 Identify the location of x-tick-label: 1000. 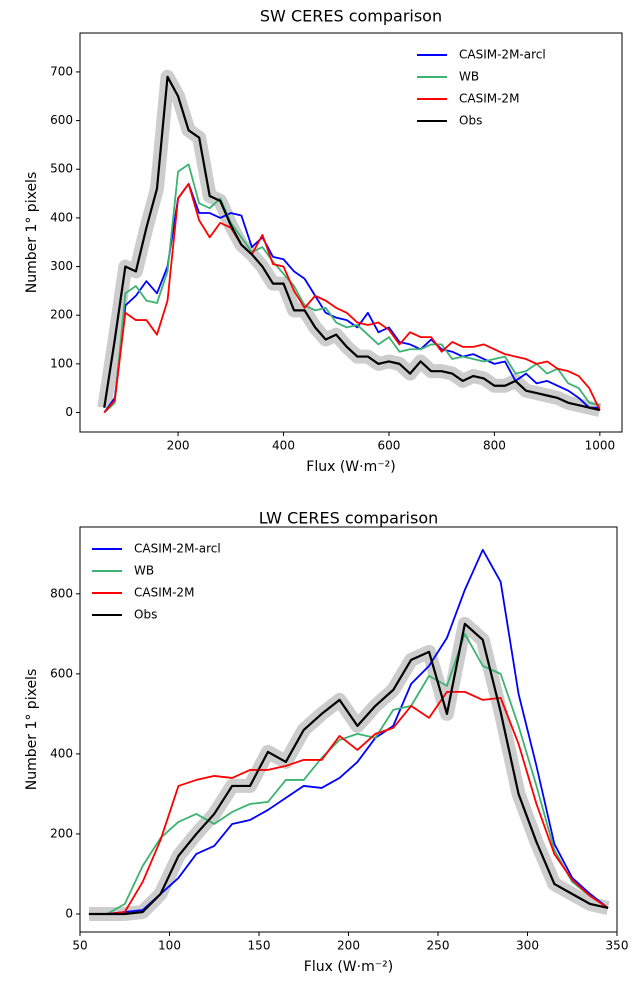
(600, 446).